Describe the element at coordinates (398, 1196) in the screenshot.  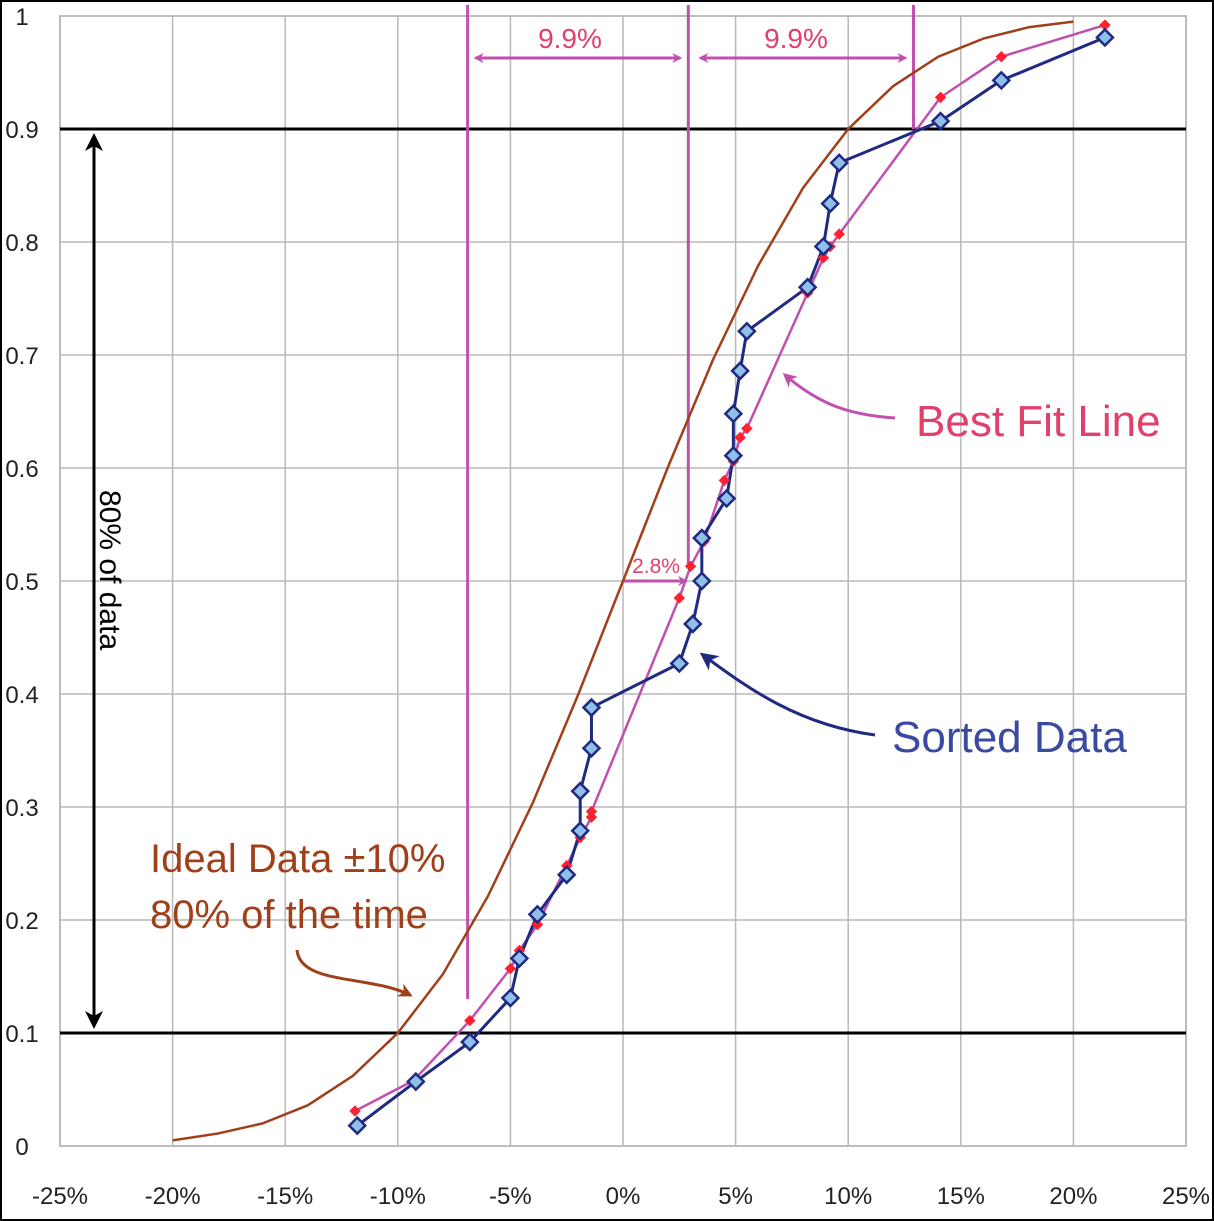
I see `x-tick-label: -10%` at that location.